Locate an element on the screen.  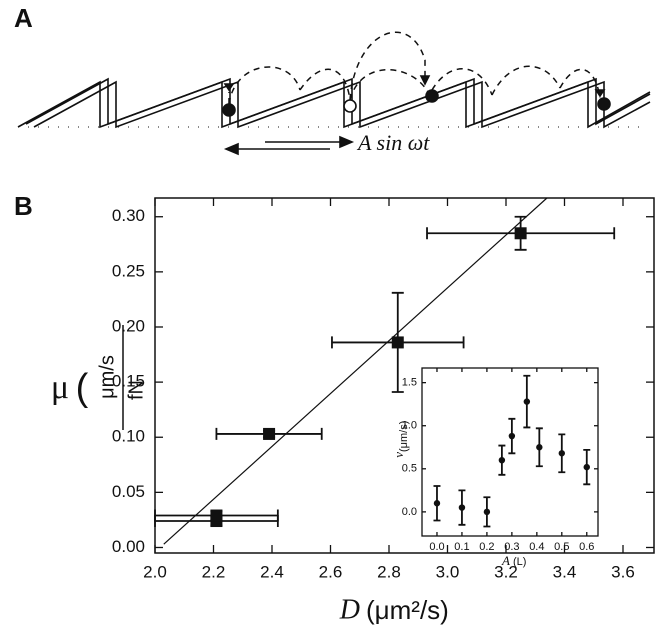
x-tick-label: 3.0 is located at coordinates (448, 571).